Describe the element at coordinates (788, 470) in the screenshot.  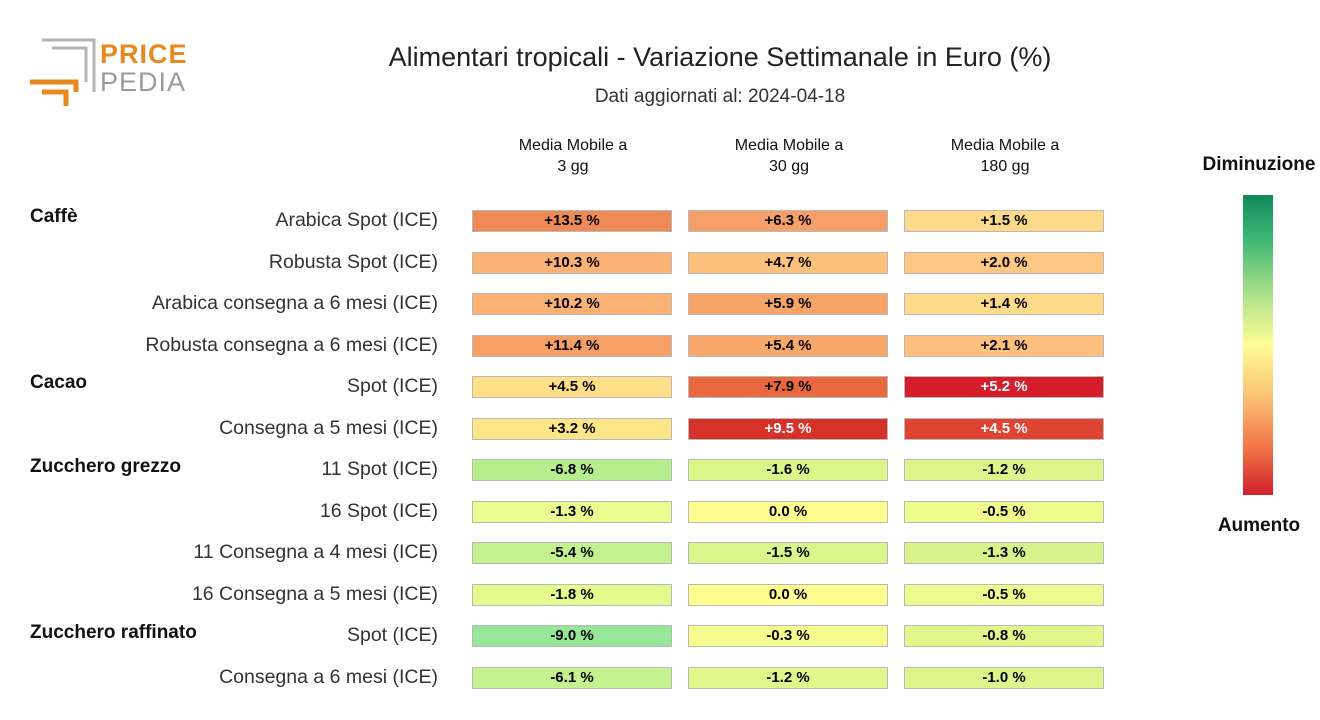
I see `heatmap-cell: -1.6 %` at that location.